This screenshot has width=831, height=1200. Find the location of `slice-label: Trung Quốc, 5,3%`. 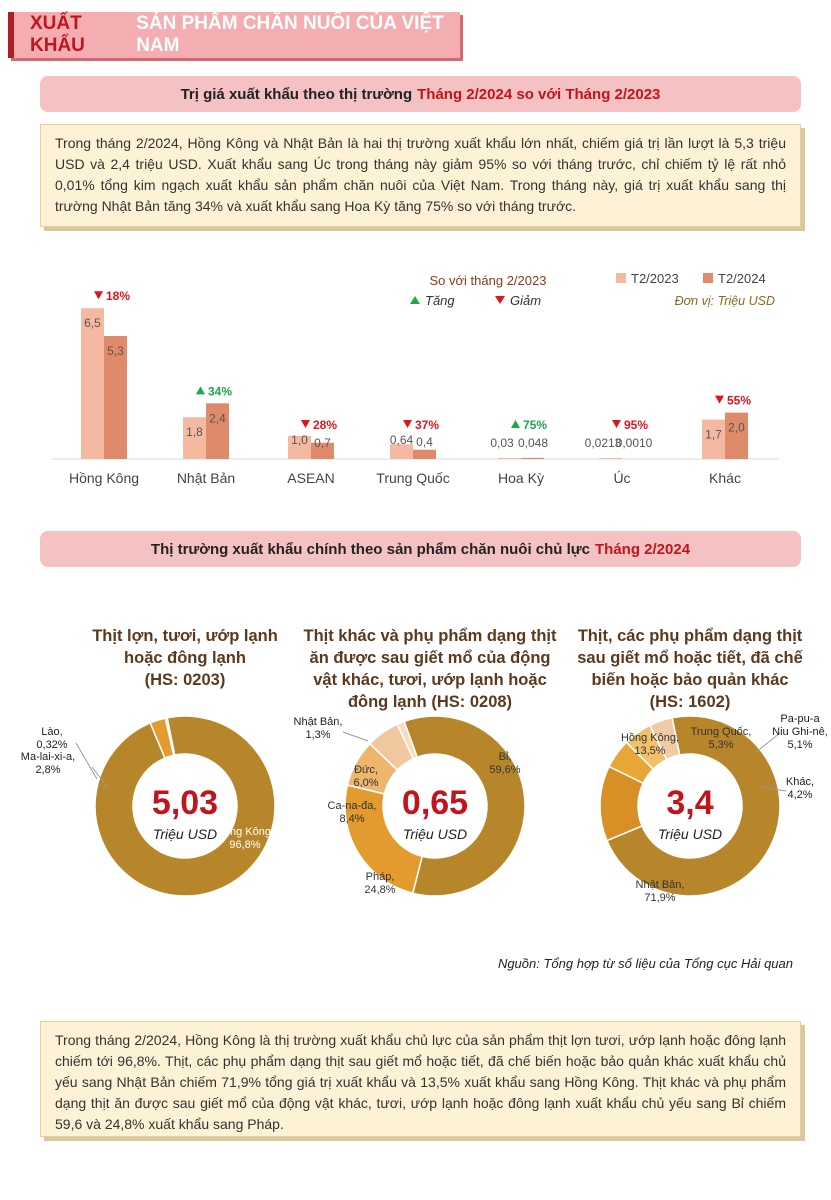

slice-label: Trung Quốc, 5,3% is located at coordinates (721, 738).